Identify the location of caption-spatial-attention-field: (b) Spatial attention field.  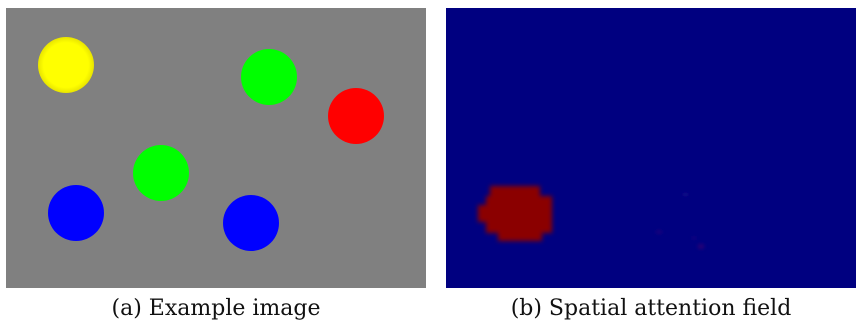
(651, 308).